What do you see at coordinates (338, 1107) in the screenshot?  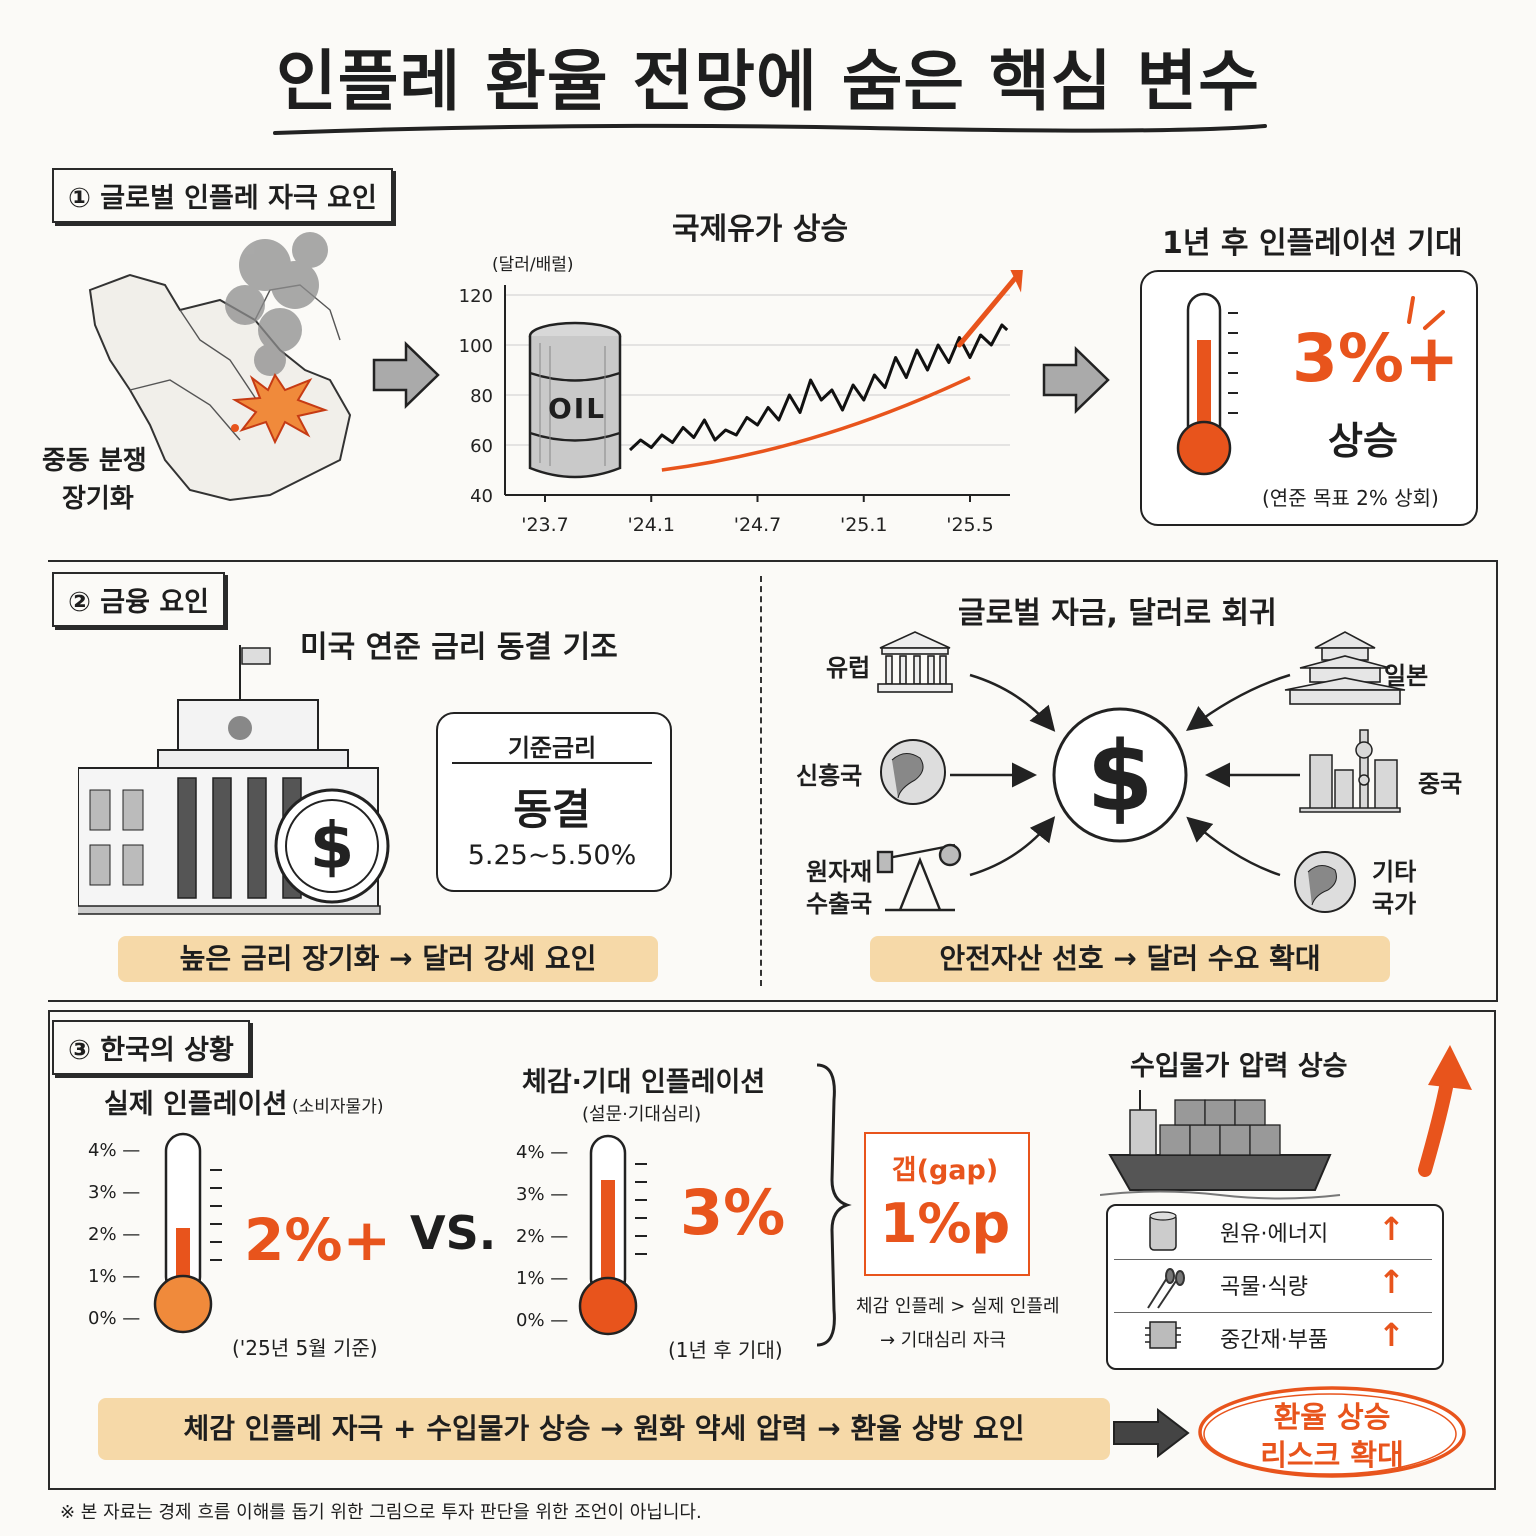 I see `actual-sub: (소비자물가)` at bounding box center [338, 1107].